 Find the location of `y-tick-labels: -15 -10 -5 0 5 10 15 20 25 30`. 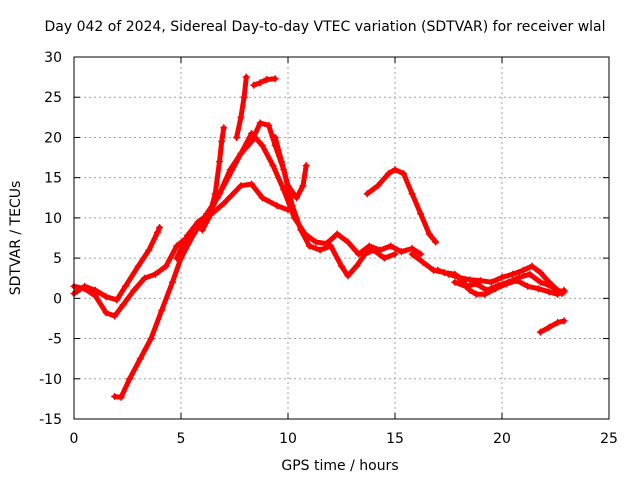

y-tick-labels: -15 -10 -5 0 5 10 15 20 25 30 is located at coordinates (50, 239).